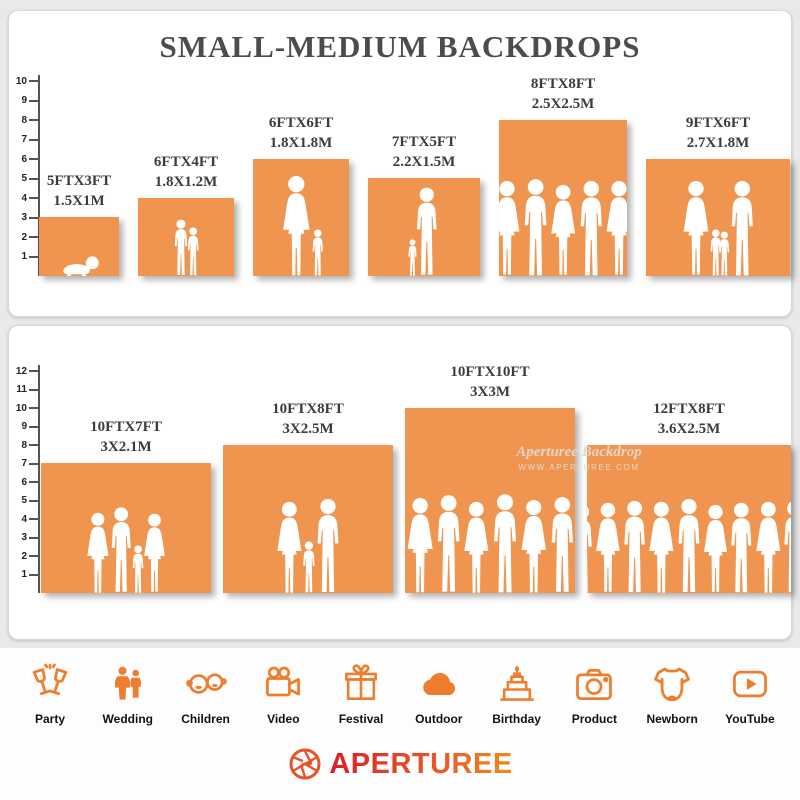 This screenshot has width=800, height=800. I want to click on backdrop-size-label: 10FTX10FT 3X3M, so click(490, 382).